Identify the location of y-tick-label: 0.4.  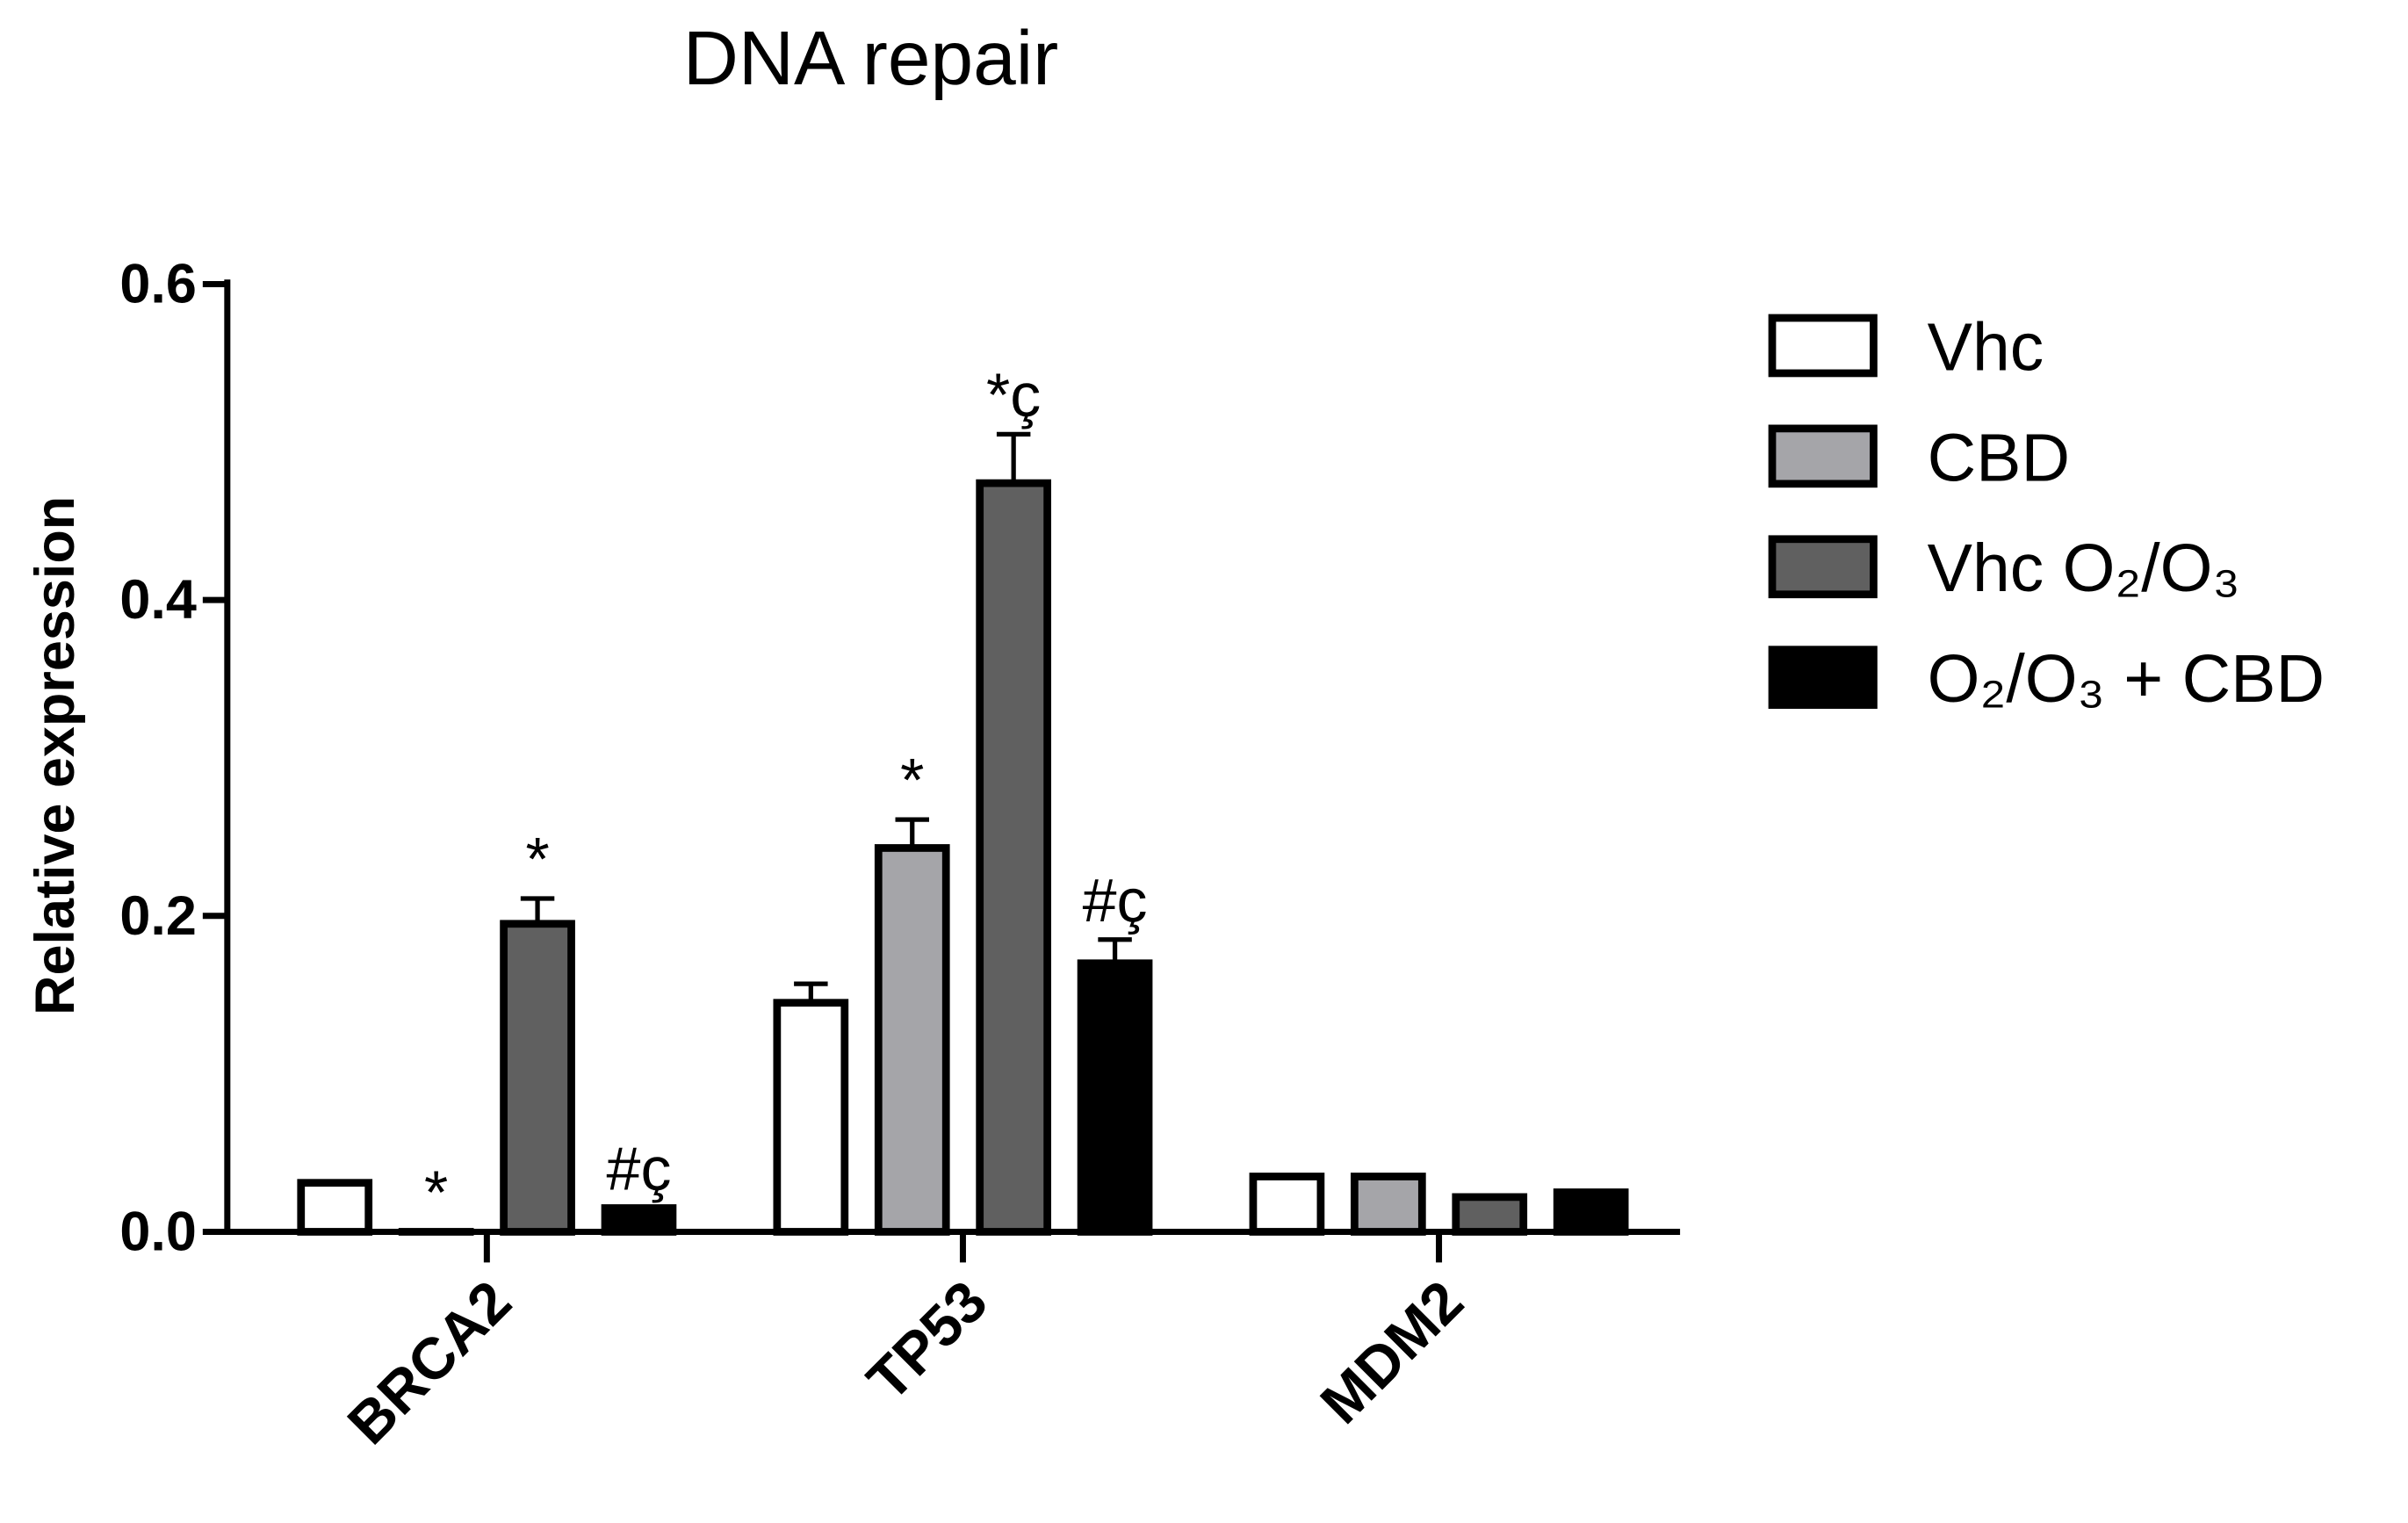
(158, 600).